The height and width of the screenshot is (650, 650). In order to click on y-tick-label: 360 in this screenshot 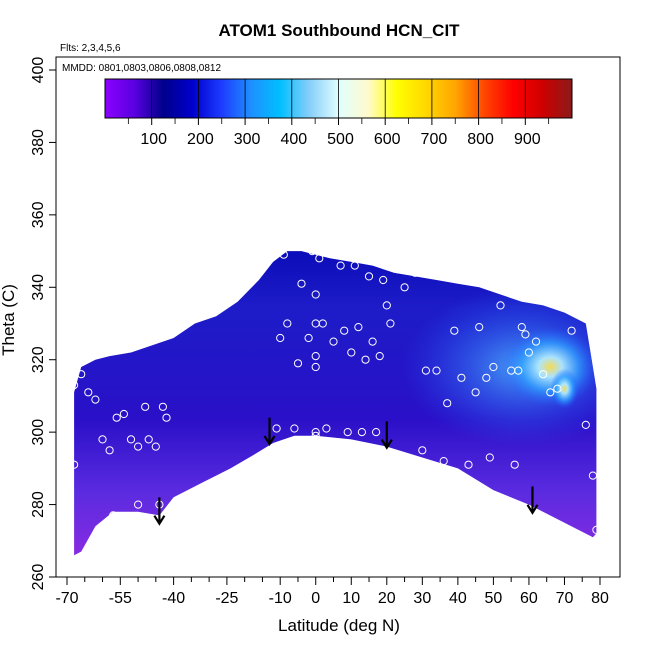, I will do `click(38, 214)`.